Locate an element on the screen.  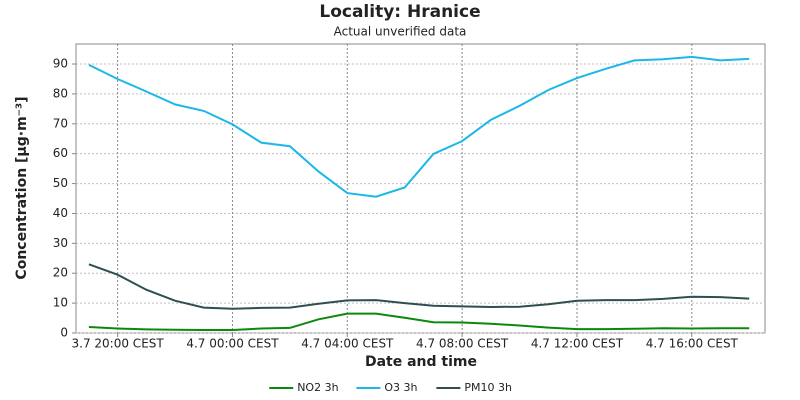
y-tick-label: 50 is located at coordinates (60, 183).